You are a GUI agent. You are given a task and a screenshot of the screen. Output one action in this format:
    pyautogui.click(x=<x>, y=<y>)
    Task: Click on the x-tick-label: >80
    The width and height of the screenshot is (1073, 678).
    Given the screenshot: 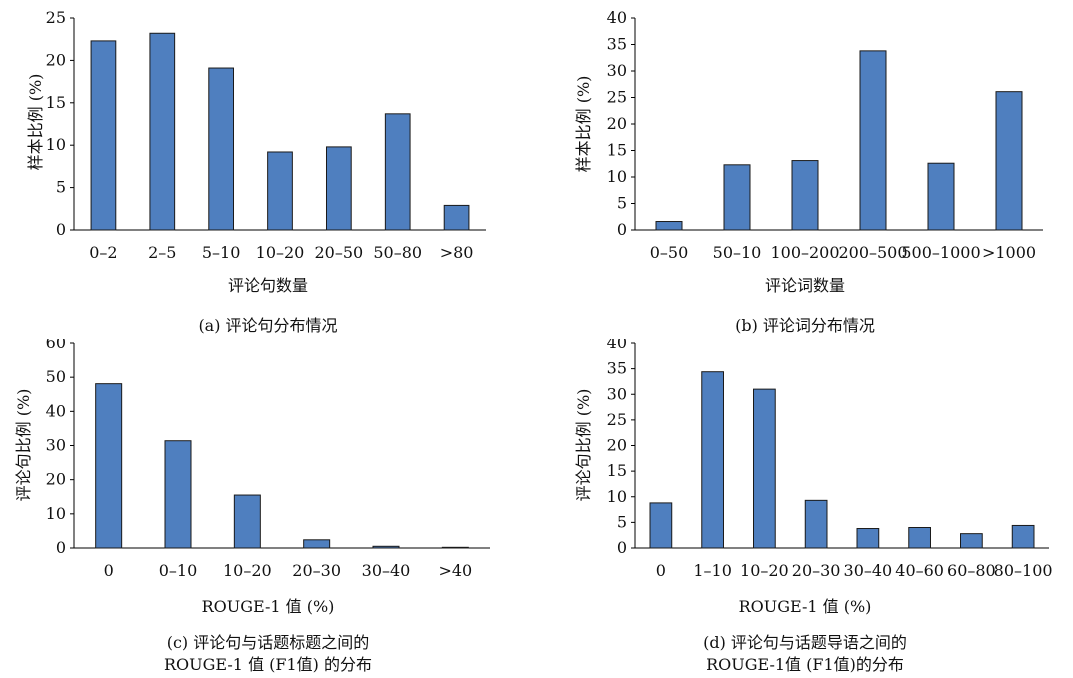 What is the action you would take?
    pyautogui.click(x=457, y=252)
    